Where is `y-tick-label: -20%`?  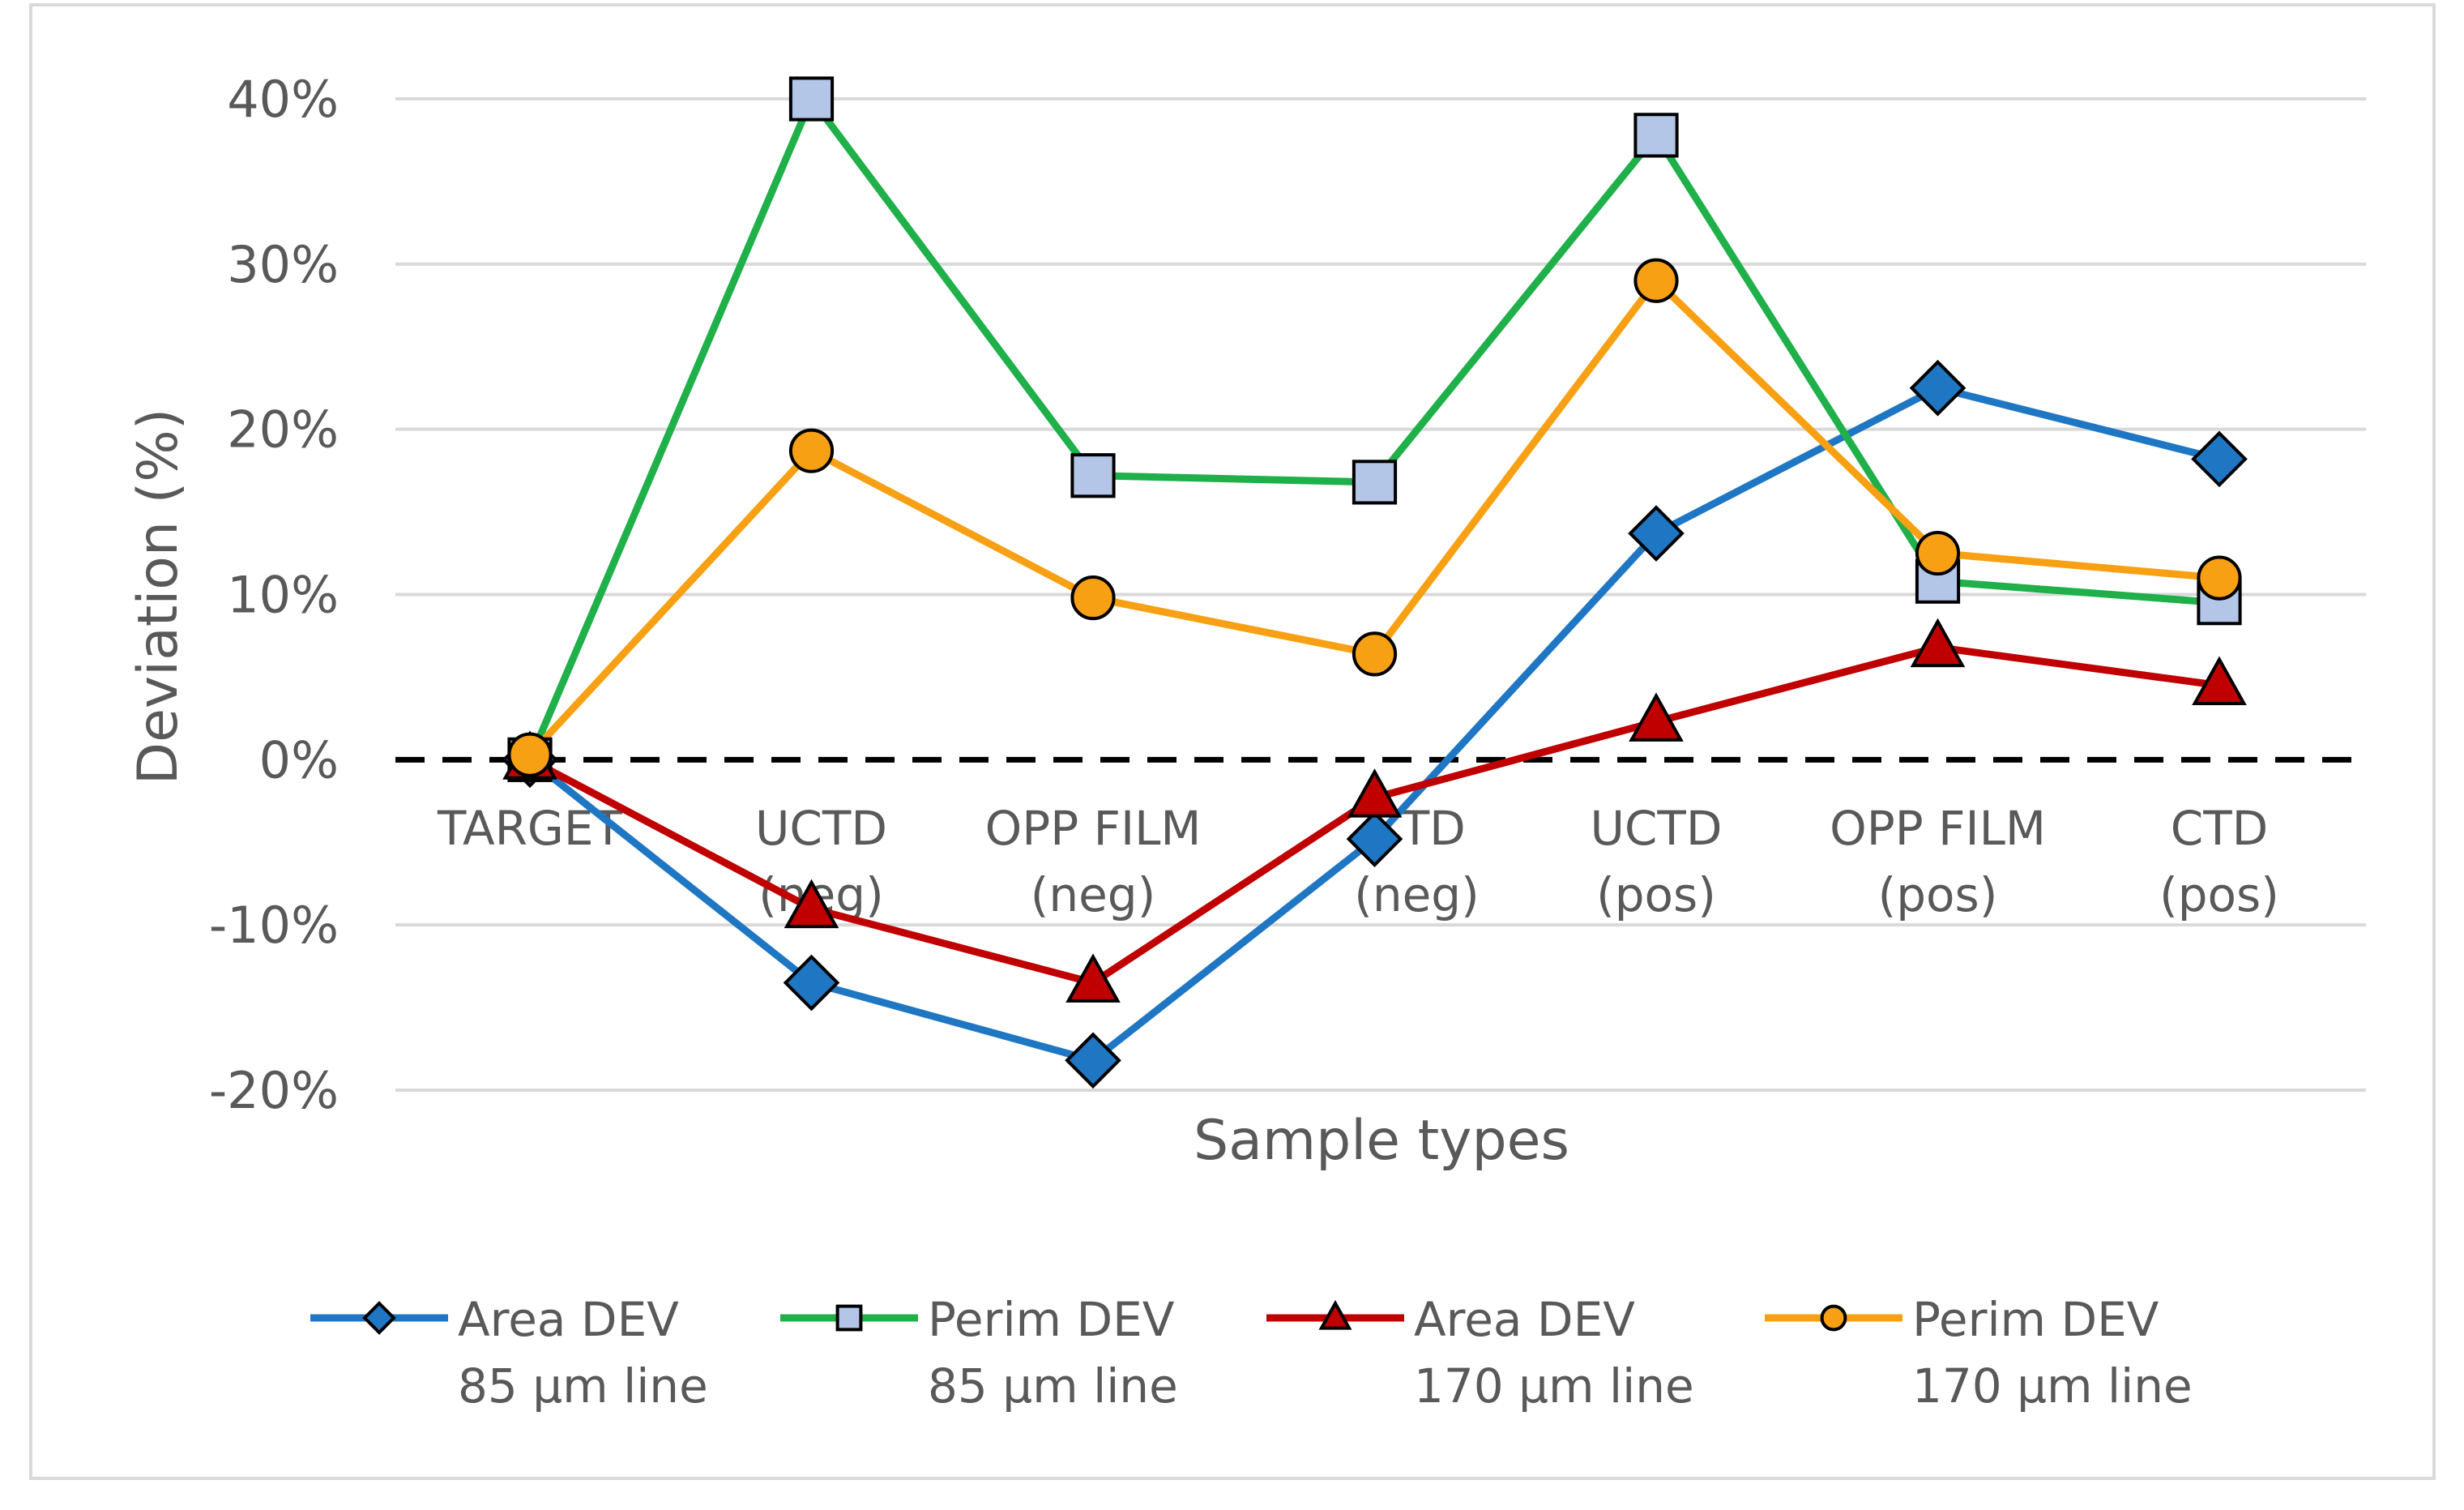
y-tick-label: -20% is located at coordinates (274, 1090).